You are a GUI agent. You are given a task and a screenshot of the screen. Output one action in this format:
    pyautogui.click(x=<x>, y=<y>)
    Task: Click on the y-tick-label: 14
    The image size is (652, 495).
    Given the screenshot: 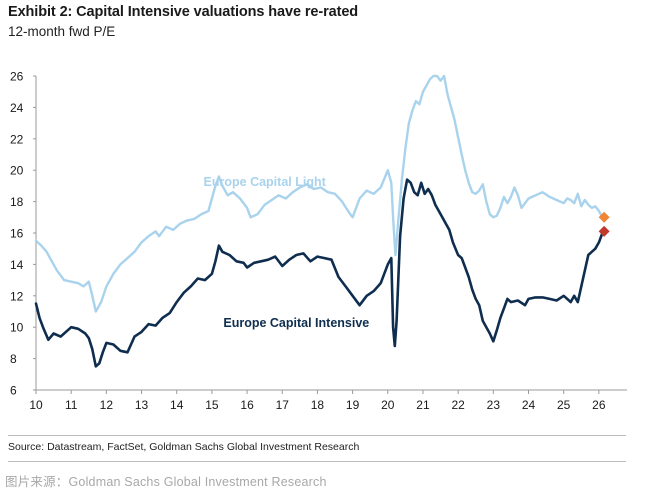 What is the action you would take?
    pyautogui.click(x=17, y=265)
    